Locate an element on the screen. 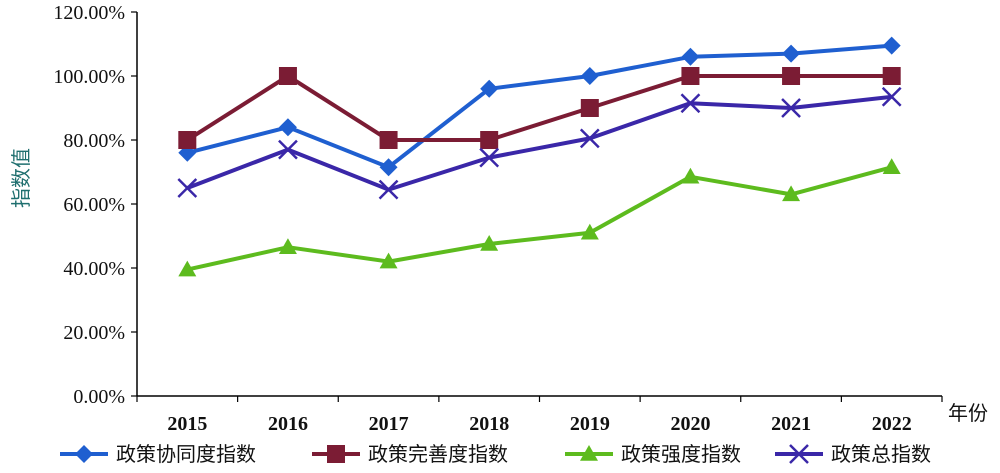  legend-item: 政策总指数 is located at coordinates (853, 454).